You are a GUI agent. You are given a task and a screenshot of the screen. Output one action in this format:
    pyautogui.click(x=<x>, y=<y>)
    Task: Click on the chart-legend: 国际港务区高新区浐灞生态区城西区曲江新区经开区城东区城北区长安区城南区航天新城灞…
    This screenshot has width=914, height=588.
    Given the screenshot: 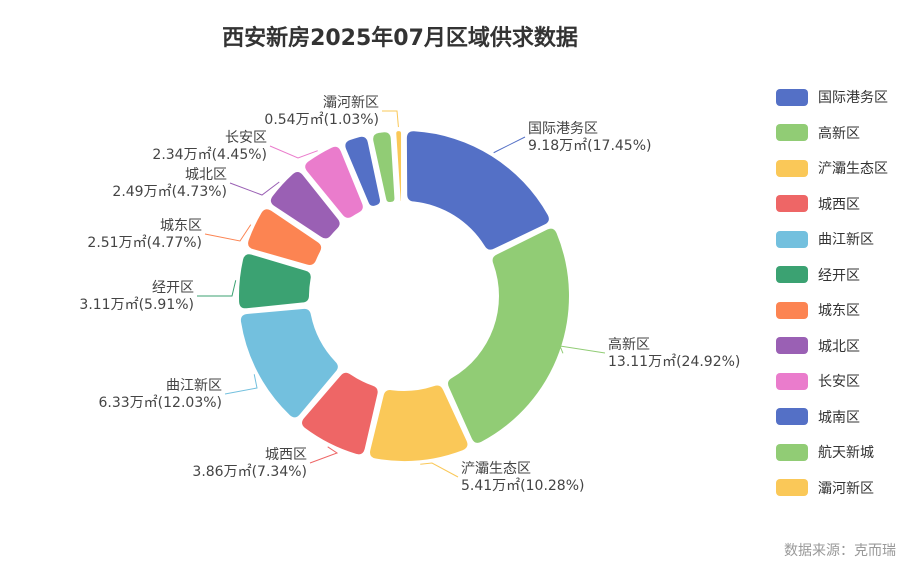 What is the action you would take?
    pyautogui.click(x=832, y=299)
    